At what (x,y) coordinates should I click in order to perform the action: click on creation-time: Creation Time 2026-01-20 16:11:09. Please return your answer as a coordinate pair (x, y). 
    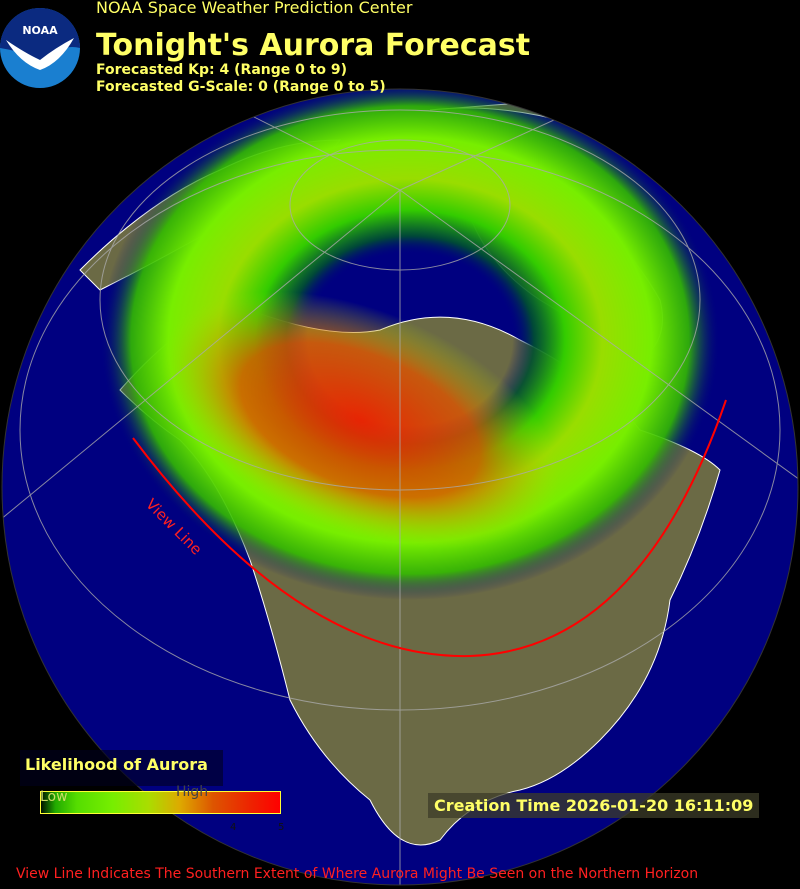
    Looking at the image, I should click on (594, 805).